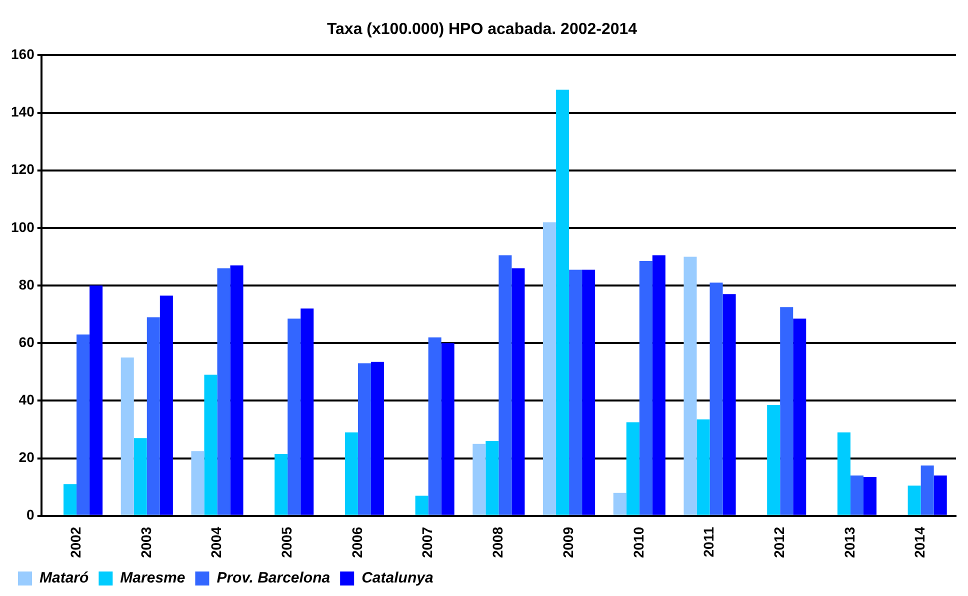  What do you see at coordinates (23, 169) in the screenshot?
I see `y-tick-label: 120` at bounding box center [23, 169].